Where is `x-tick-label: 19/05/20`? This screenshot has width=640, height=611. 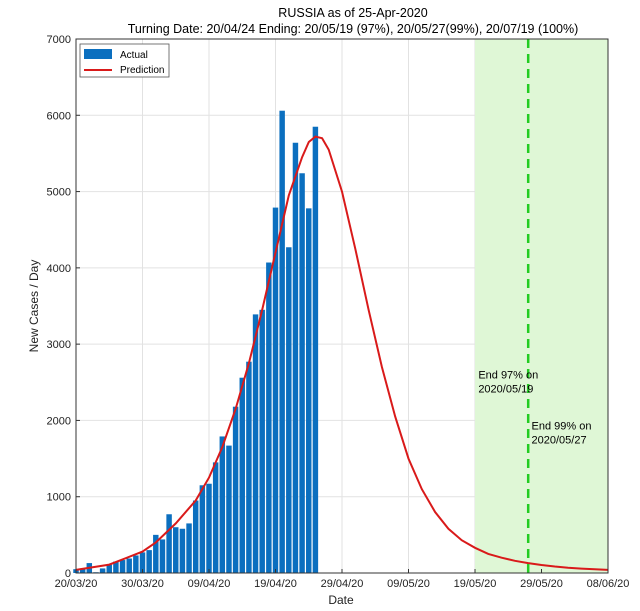
x-tick-label: 19/05/20 is located at coordinates (475, 584).